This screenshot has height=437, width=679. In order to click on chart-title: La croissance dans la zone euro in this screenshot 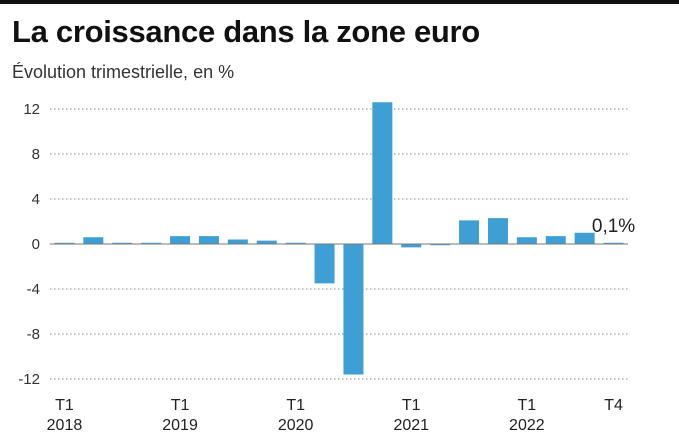, I will do `click(246, 31)`.